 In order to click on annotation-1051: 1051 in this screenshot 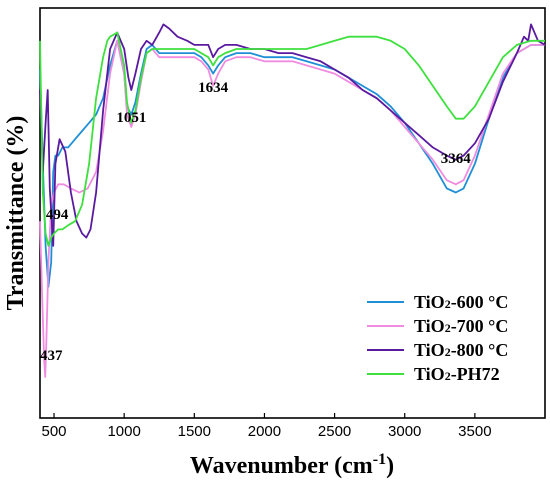, I will do `click(131, 118)`.